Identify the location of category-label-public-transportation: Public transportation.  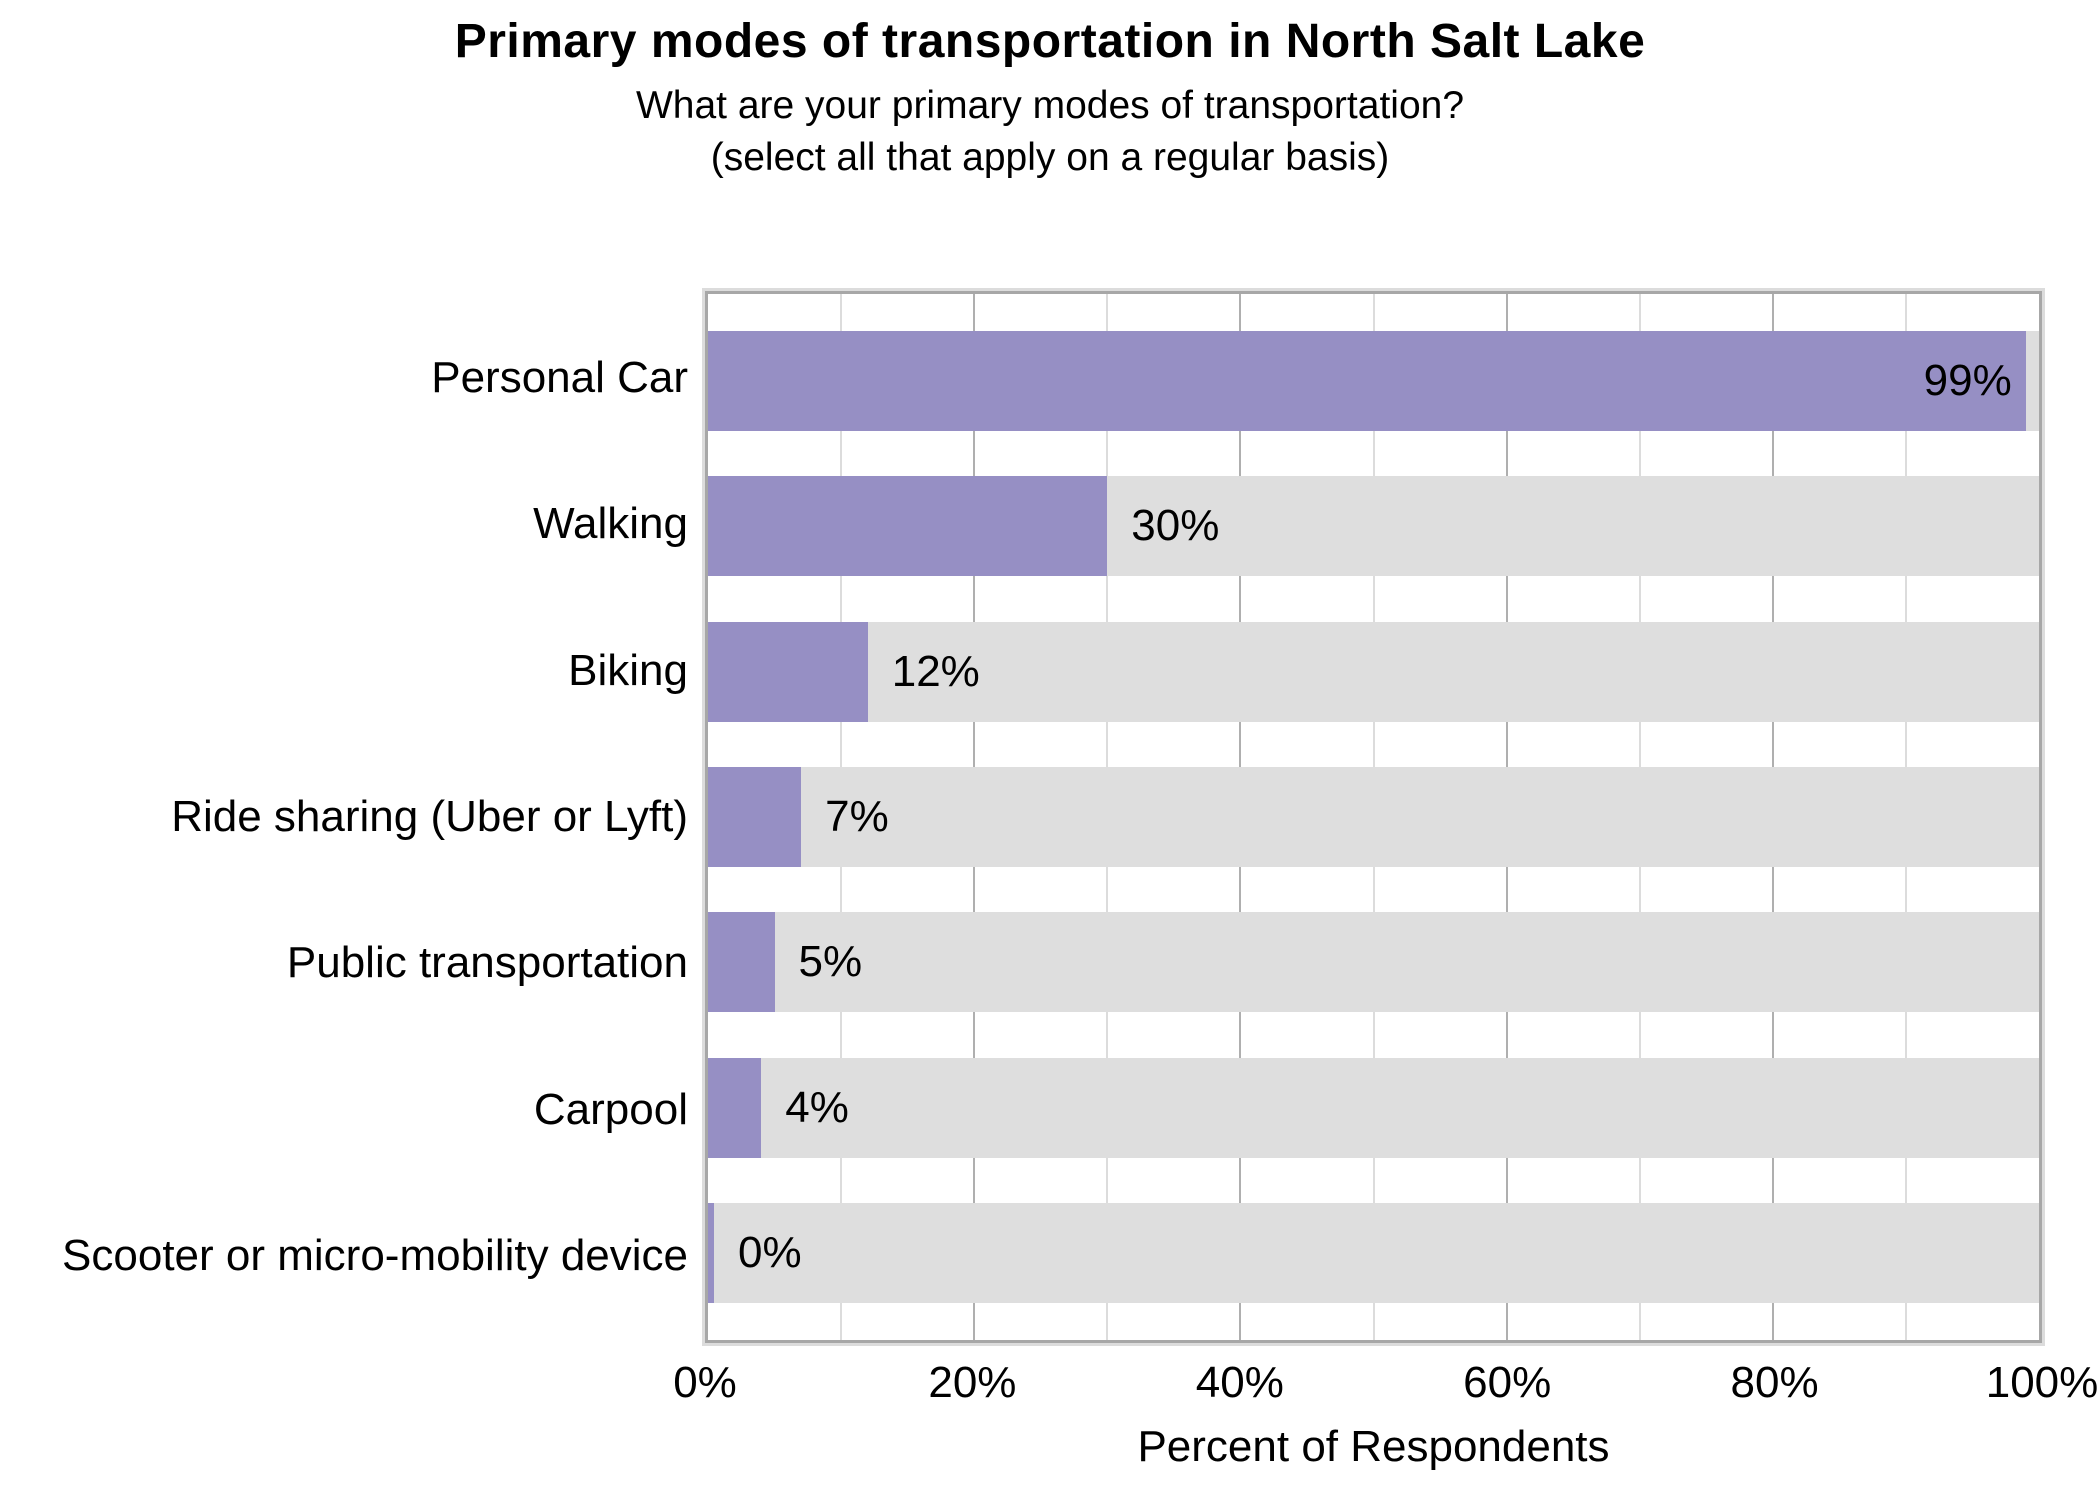
(487, 963).